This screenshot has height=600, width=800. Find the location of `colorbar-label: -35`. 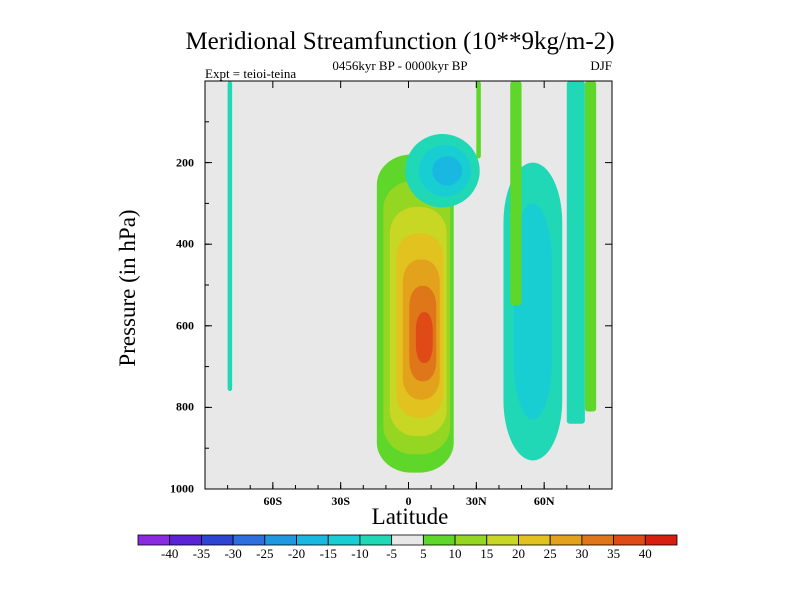

colorbar-label: -35 is located at coordinates (201, 553).